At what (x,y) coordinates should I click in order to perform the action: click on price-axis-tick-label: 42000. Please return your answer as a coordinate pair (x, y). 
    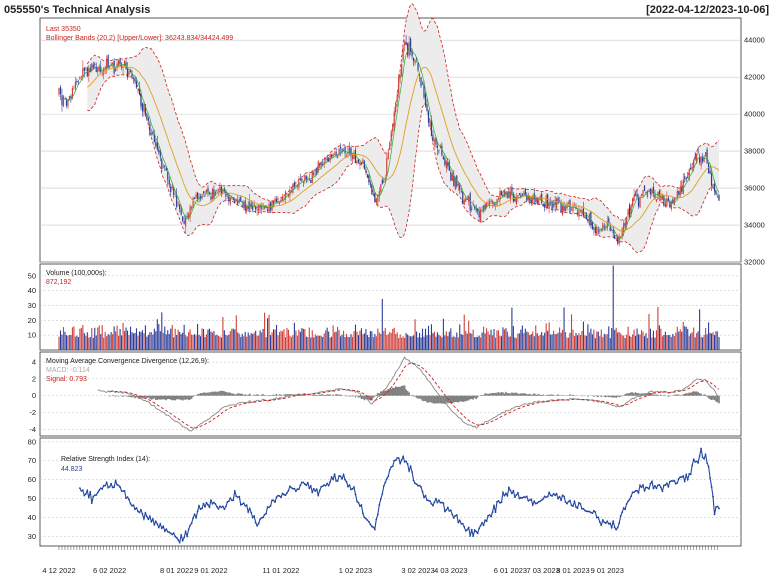
    Looking at the image, I should click on (754, 77).